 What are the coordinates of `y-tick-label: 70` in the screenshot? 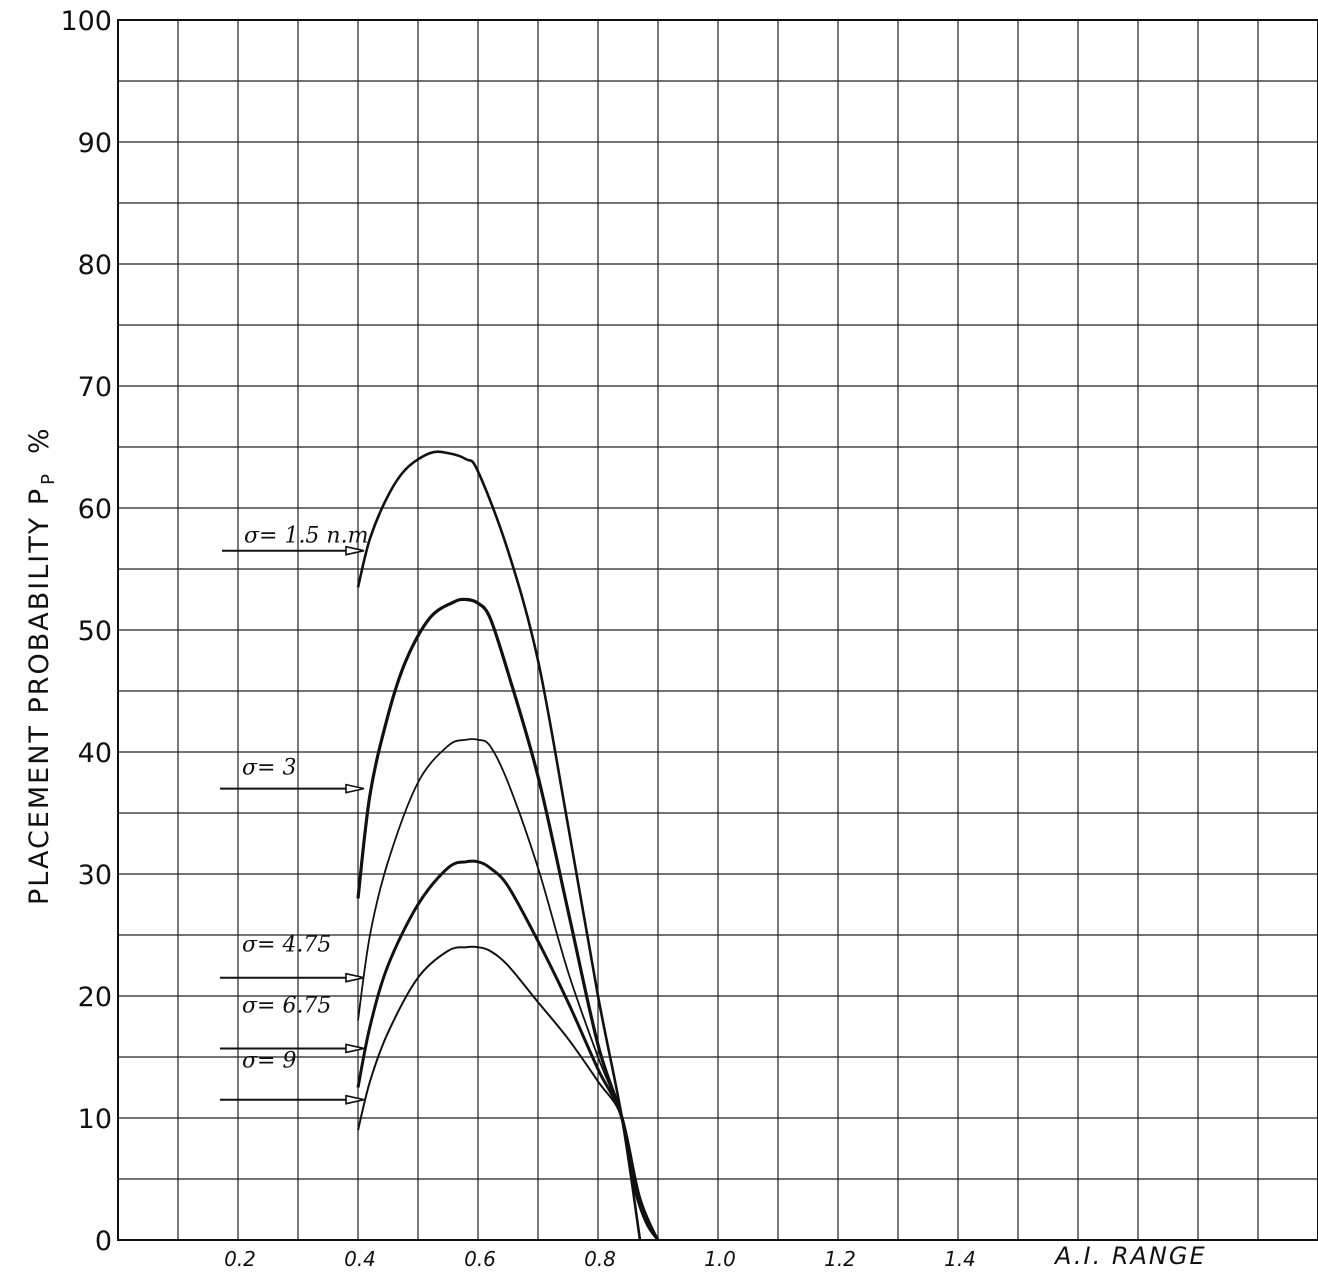 It's located at (95, 387).